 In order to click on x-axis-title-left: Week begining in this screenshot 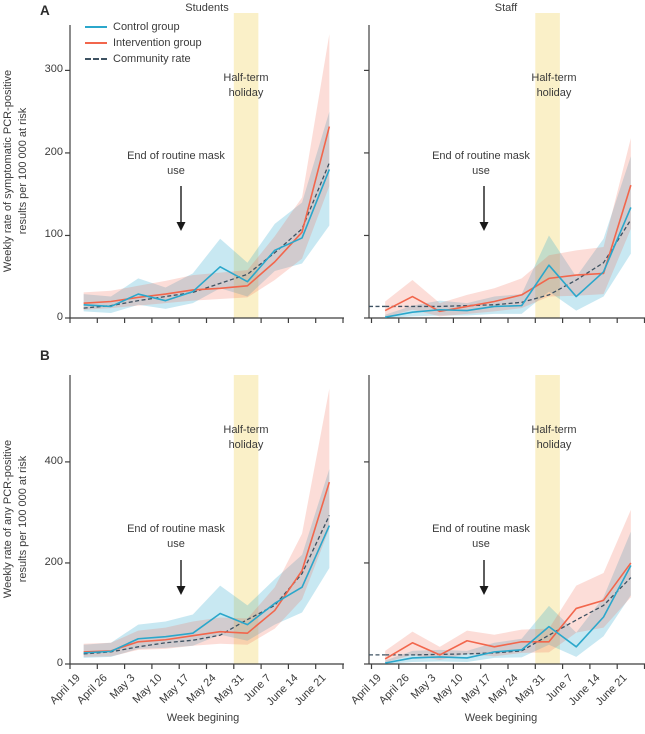, I will do `click(203, 718)`.